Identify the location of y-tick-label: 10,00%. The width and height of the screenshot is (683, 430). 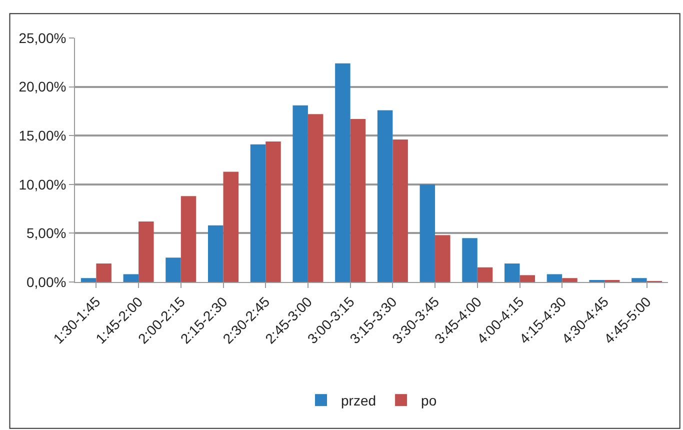
(42, 184).